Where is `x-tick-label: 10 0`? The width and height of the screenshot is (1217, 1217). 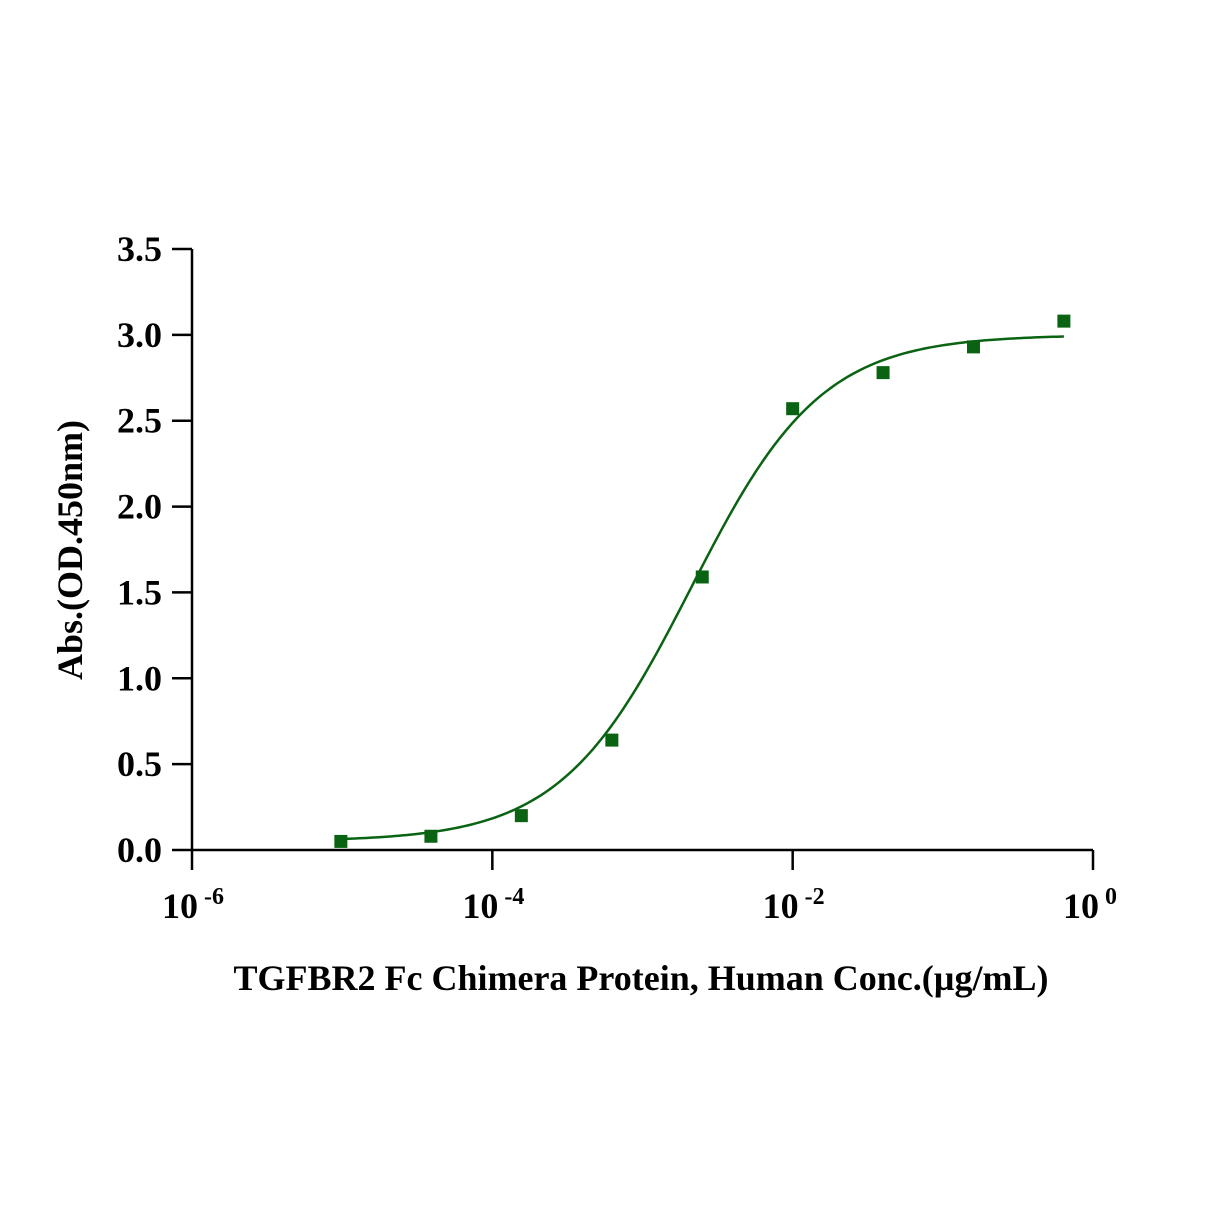
x-tick-label: 10 0 is located at coordinates (1090, 905).